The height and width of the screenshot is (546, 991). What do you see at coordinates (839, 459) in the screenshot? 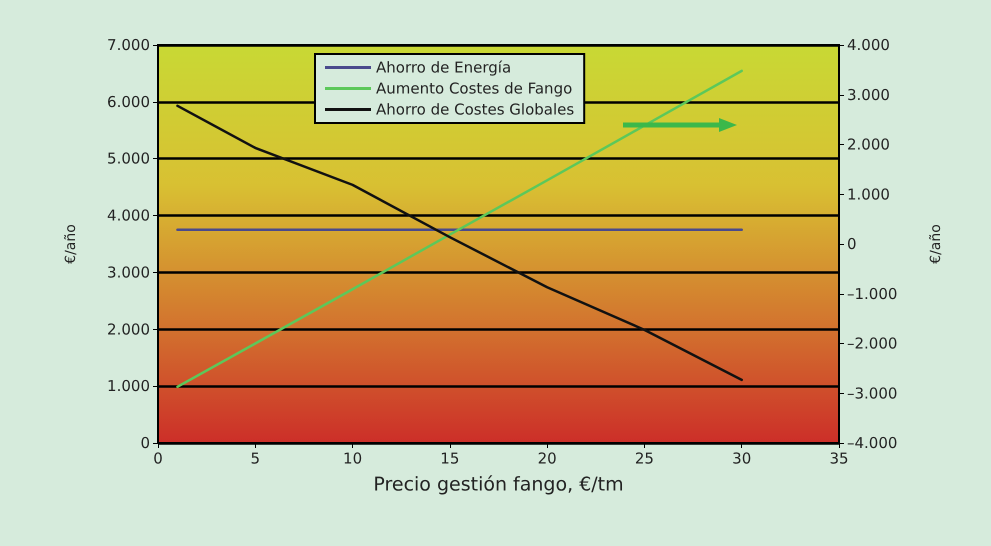
I see `x-tick-label: 35` at bounding box center [839, 459].